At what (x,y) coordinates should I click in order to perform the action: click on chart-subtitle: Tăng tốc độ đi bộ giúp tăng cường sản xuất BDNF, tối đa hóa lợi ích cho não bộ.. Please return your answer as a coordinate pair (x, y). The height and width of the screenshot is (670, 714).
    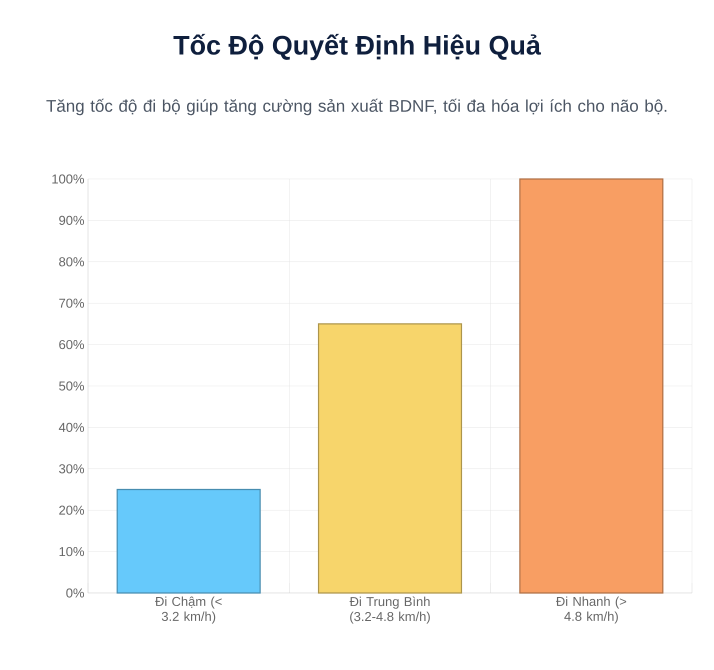
    Looking at the image, I should click on (356, 107).